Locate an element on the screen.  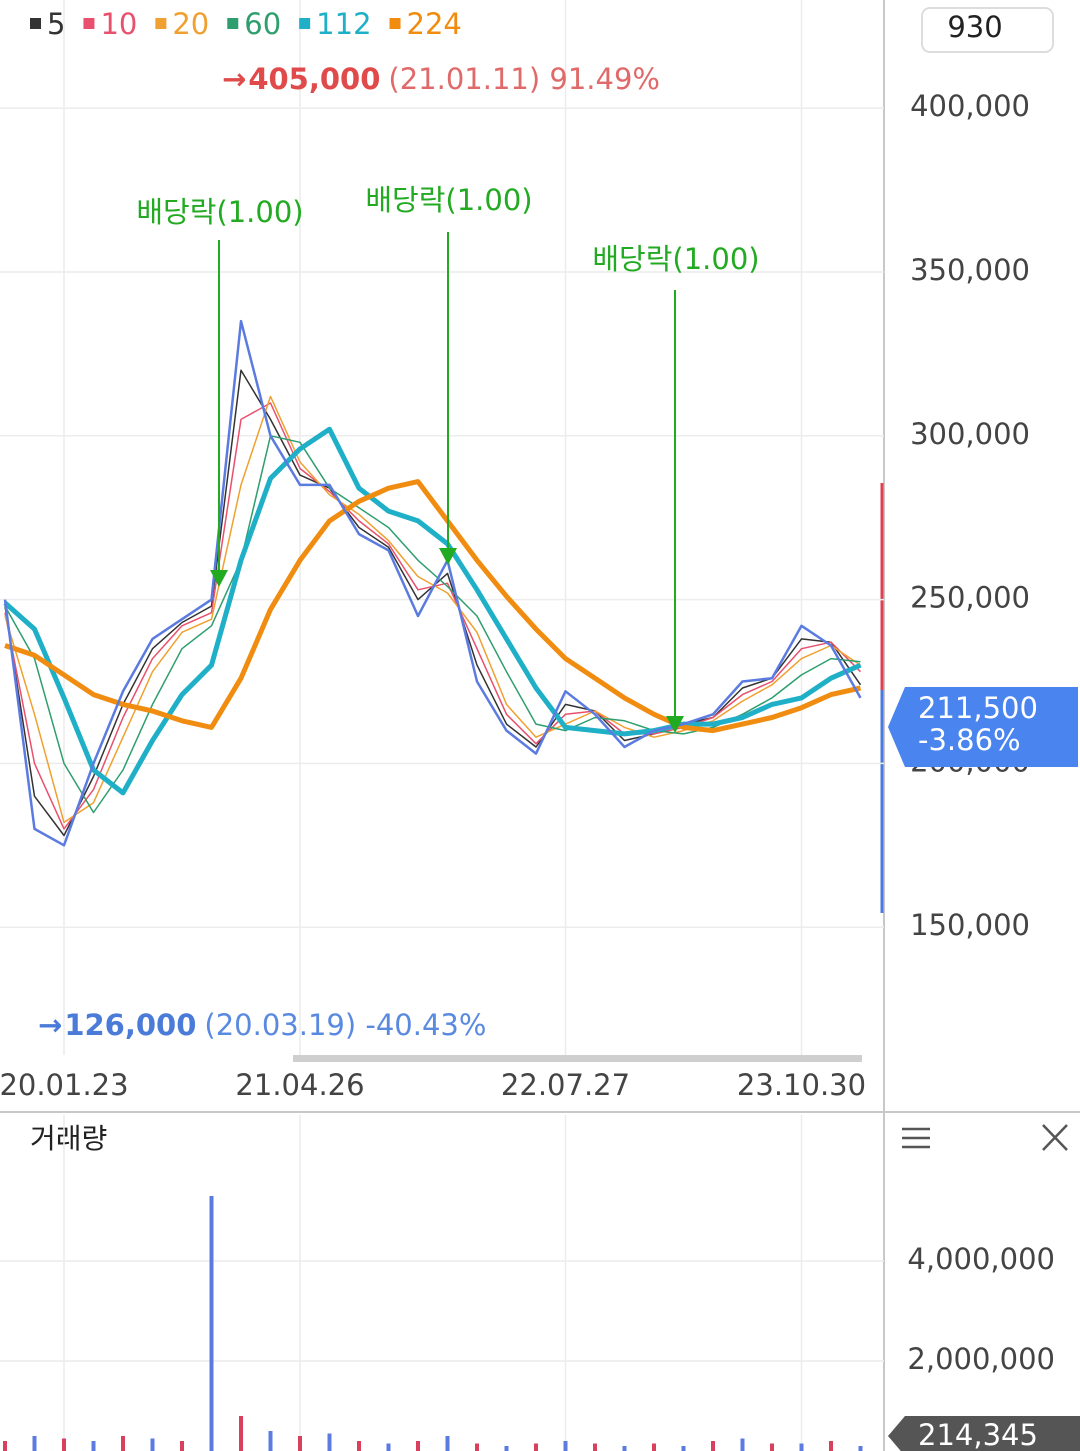
legend-label: 5 is located at coordinates (56, 24).